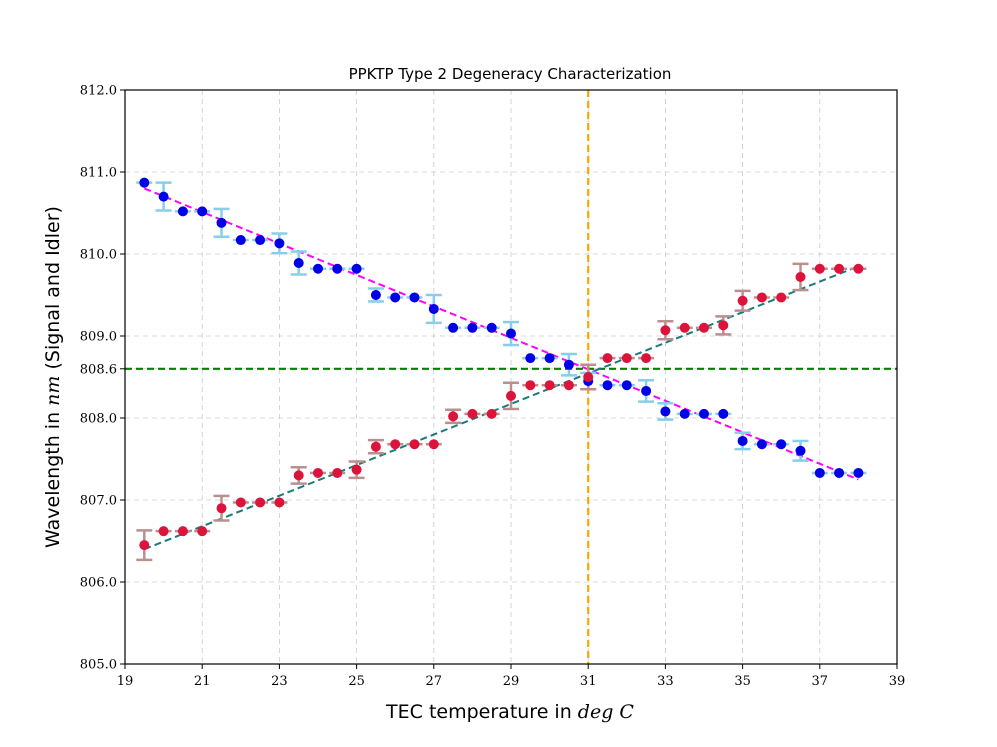 This screenshot has width=997, height=747. I want to click on x-tick-label: 37, so click(820, 681).